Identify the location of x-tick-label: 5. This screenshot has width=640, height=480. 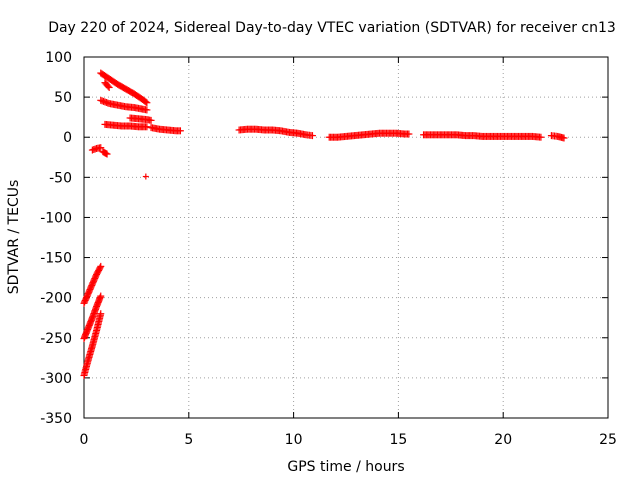
(188, 440).